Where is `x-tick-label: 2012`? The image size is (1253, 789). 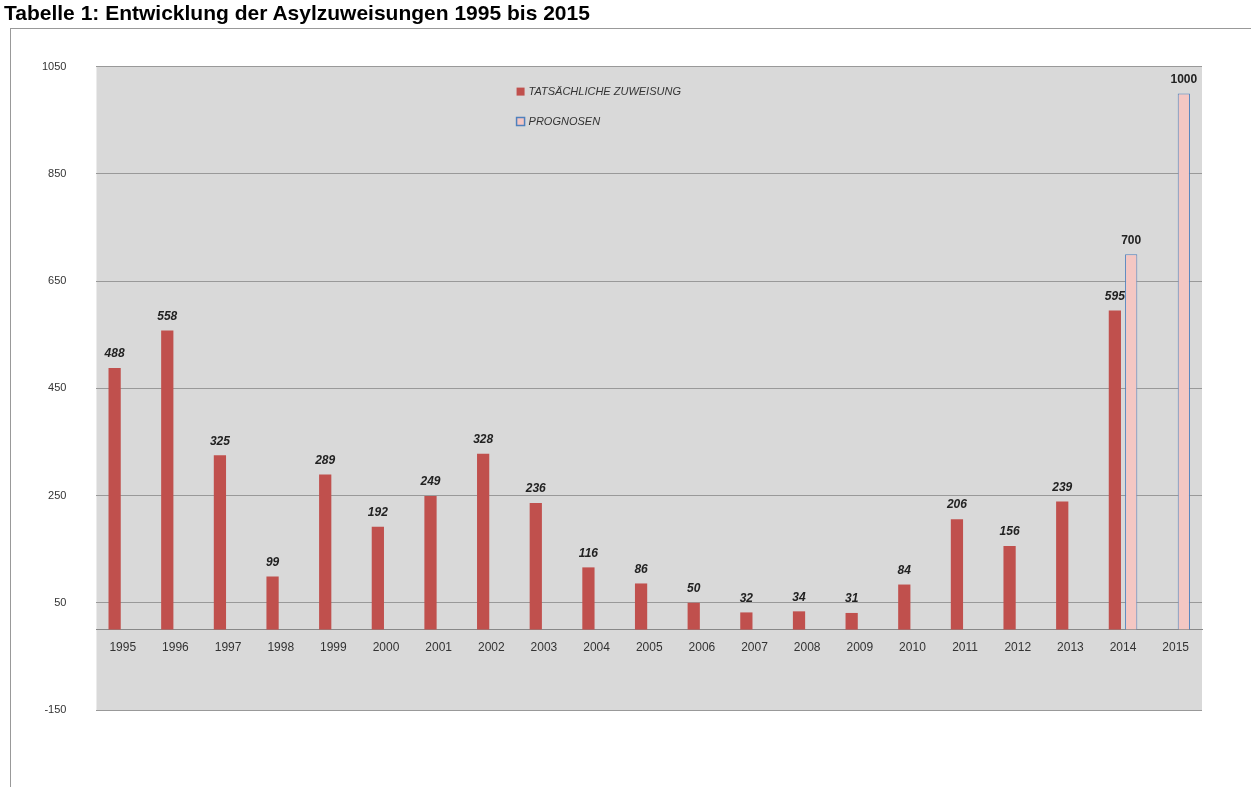 x-tick-label: 2012 is located at coordinates (1018, 647).